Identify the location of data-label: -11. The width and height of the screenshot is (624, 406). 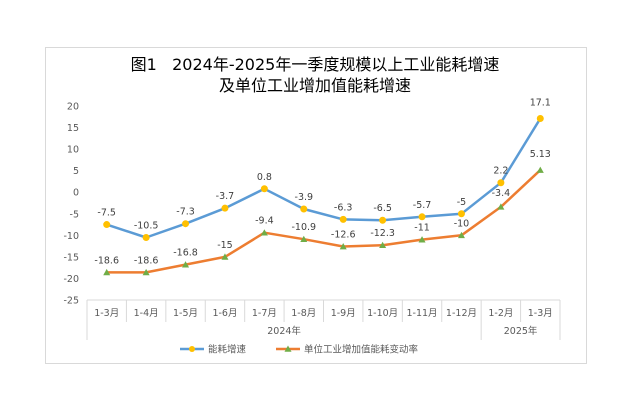
(422, 228).